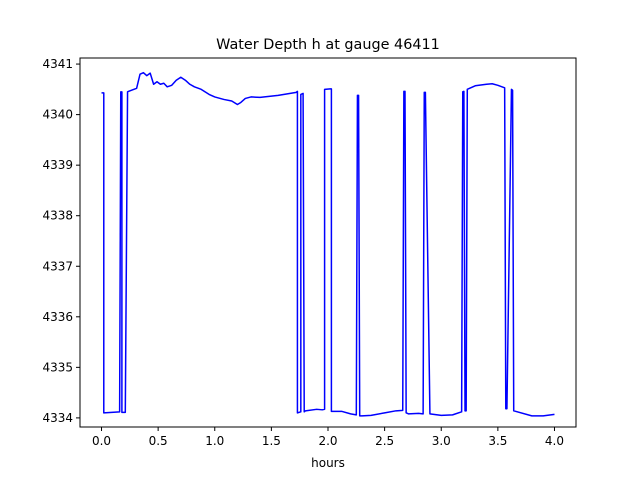  Describe the element at coordinates (57, 418) in the screenshot. I see `y-tick-label: 4334` at that location.